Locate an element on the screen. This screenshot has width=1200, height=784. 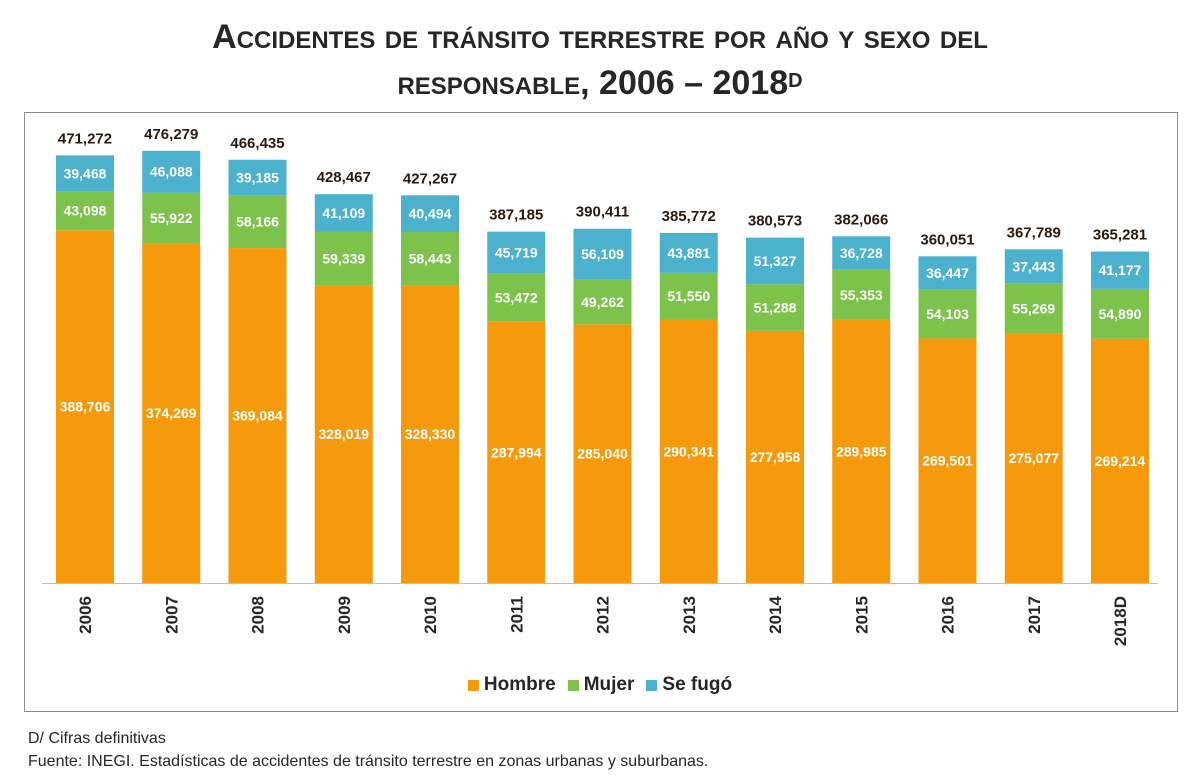
bar-sefug-2012 is located at coordinates (602, 254).